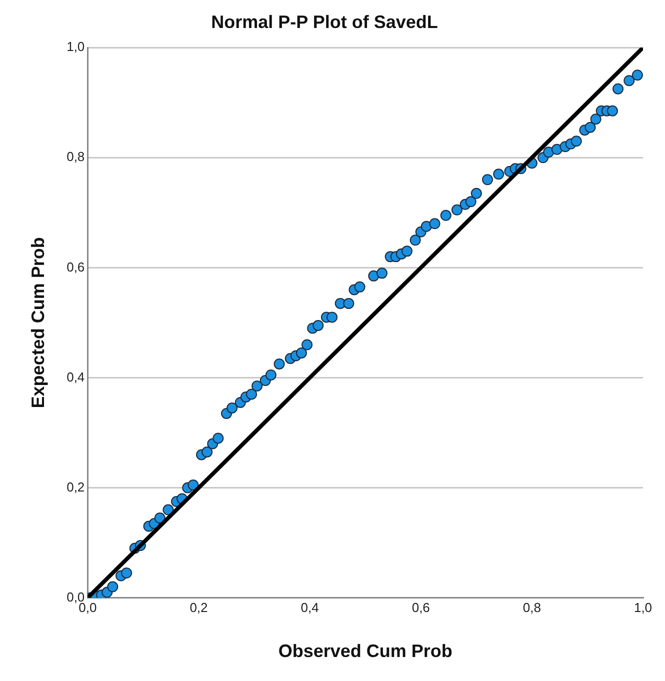  I want to click on x-tick-label: 0,4, so click(309, 608).